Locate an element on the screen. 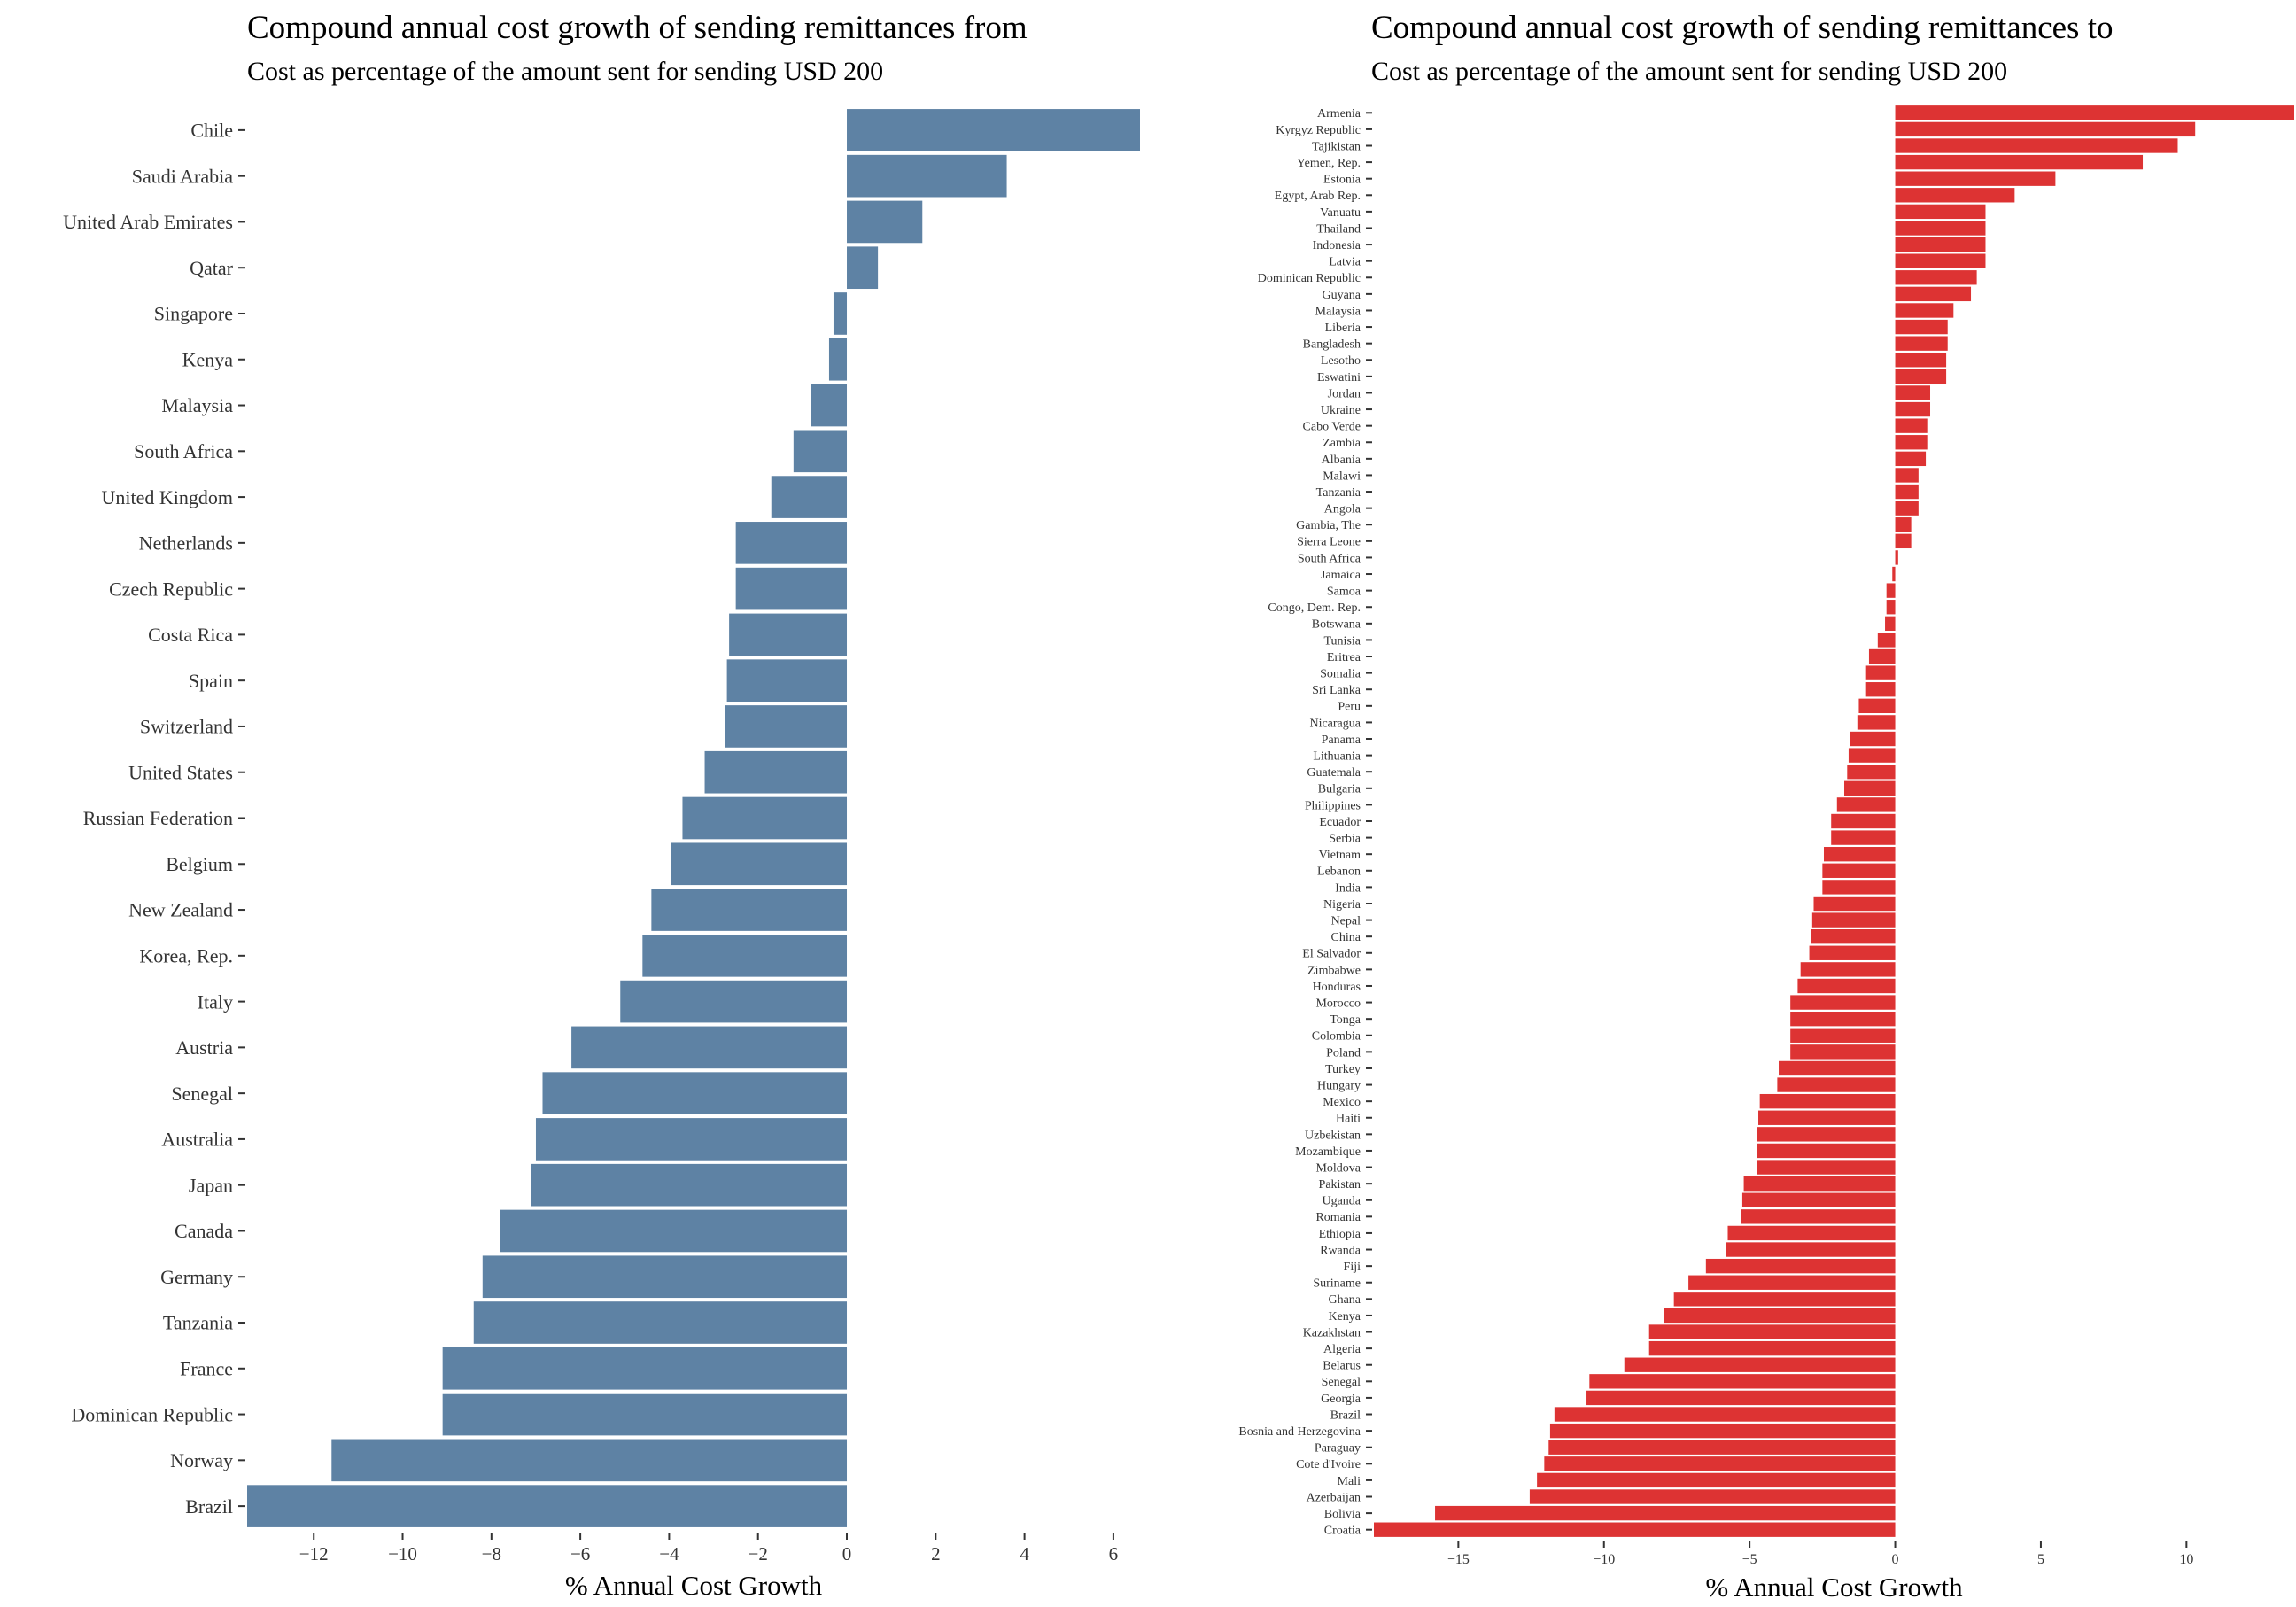 The width and height of the screenshot is (2296, 1607). y-tick-label: Malawi is located at coordinates (1342, 476).